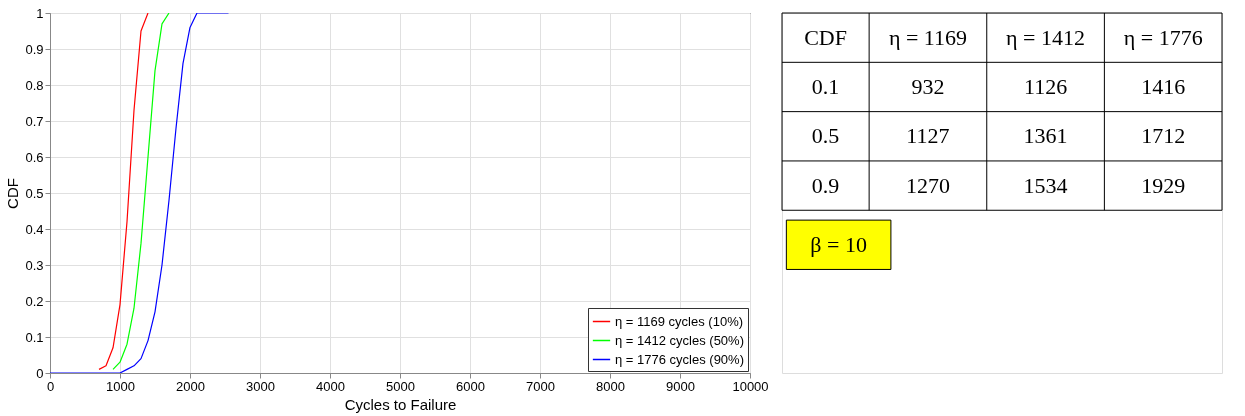 This screenshot has height=416, width=1245. What do you see at coordinates (1046, 37) in the screenshot?
I see `text: η = 1412` at bounding box center [1046, 37].